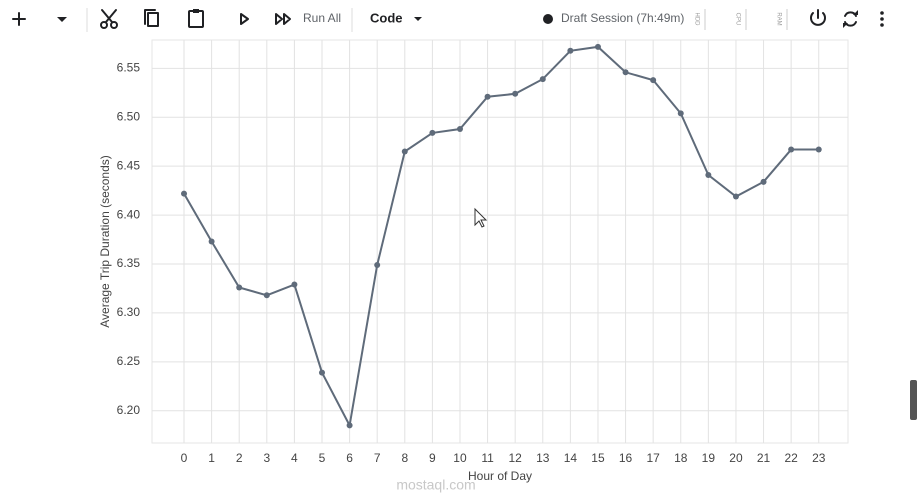 The width and height of the screenshot is (918, 504). What do you see at coordinates (653, 458) in the screenshot?
I see `x-tick-label: 17` at bounding box center [653, 458].